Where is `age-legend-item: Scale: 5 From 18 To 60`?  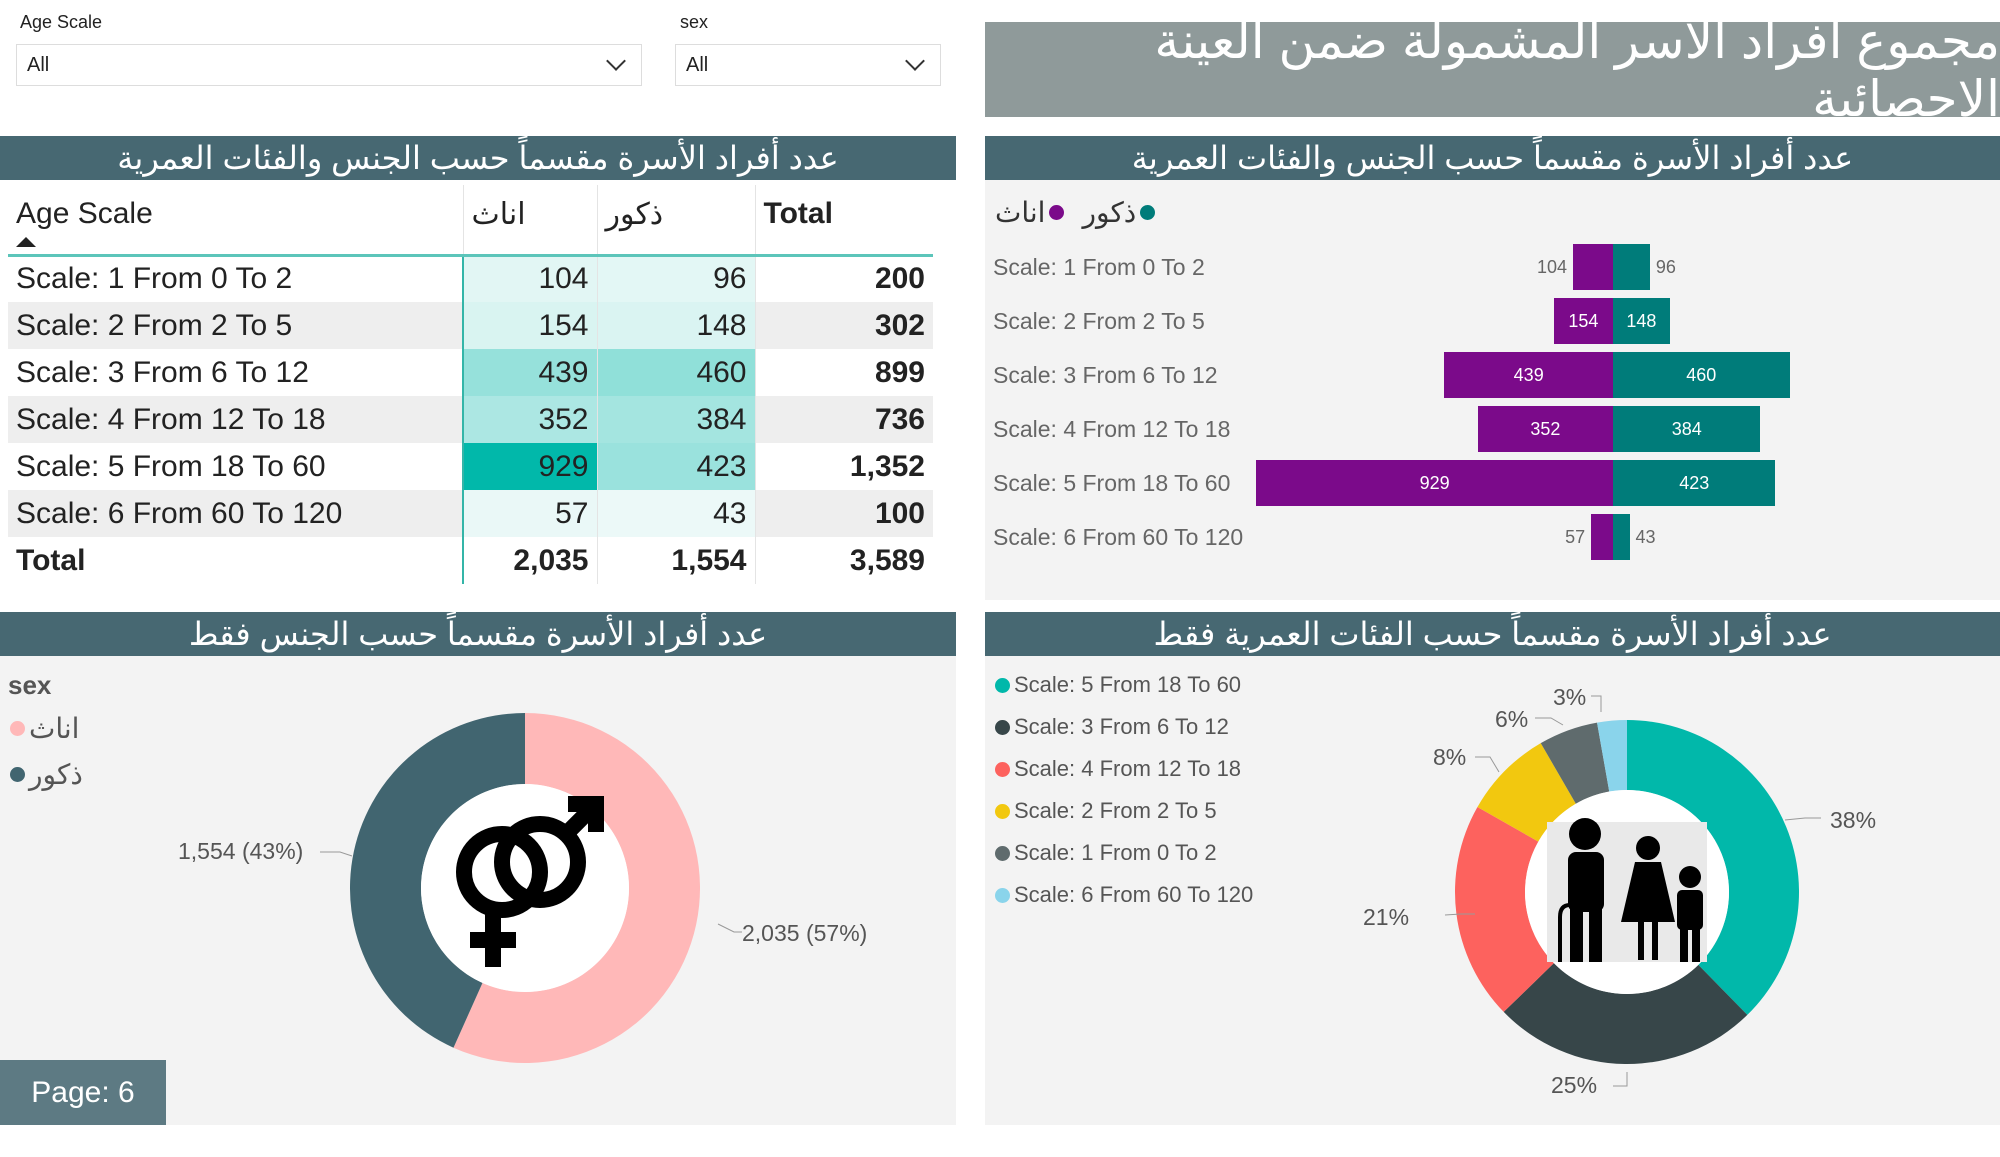 age-legend-item: Scale: 5 From 18 To 60 is located at coordinates (1118, 685).